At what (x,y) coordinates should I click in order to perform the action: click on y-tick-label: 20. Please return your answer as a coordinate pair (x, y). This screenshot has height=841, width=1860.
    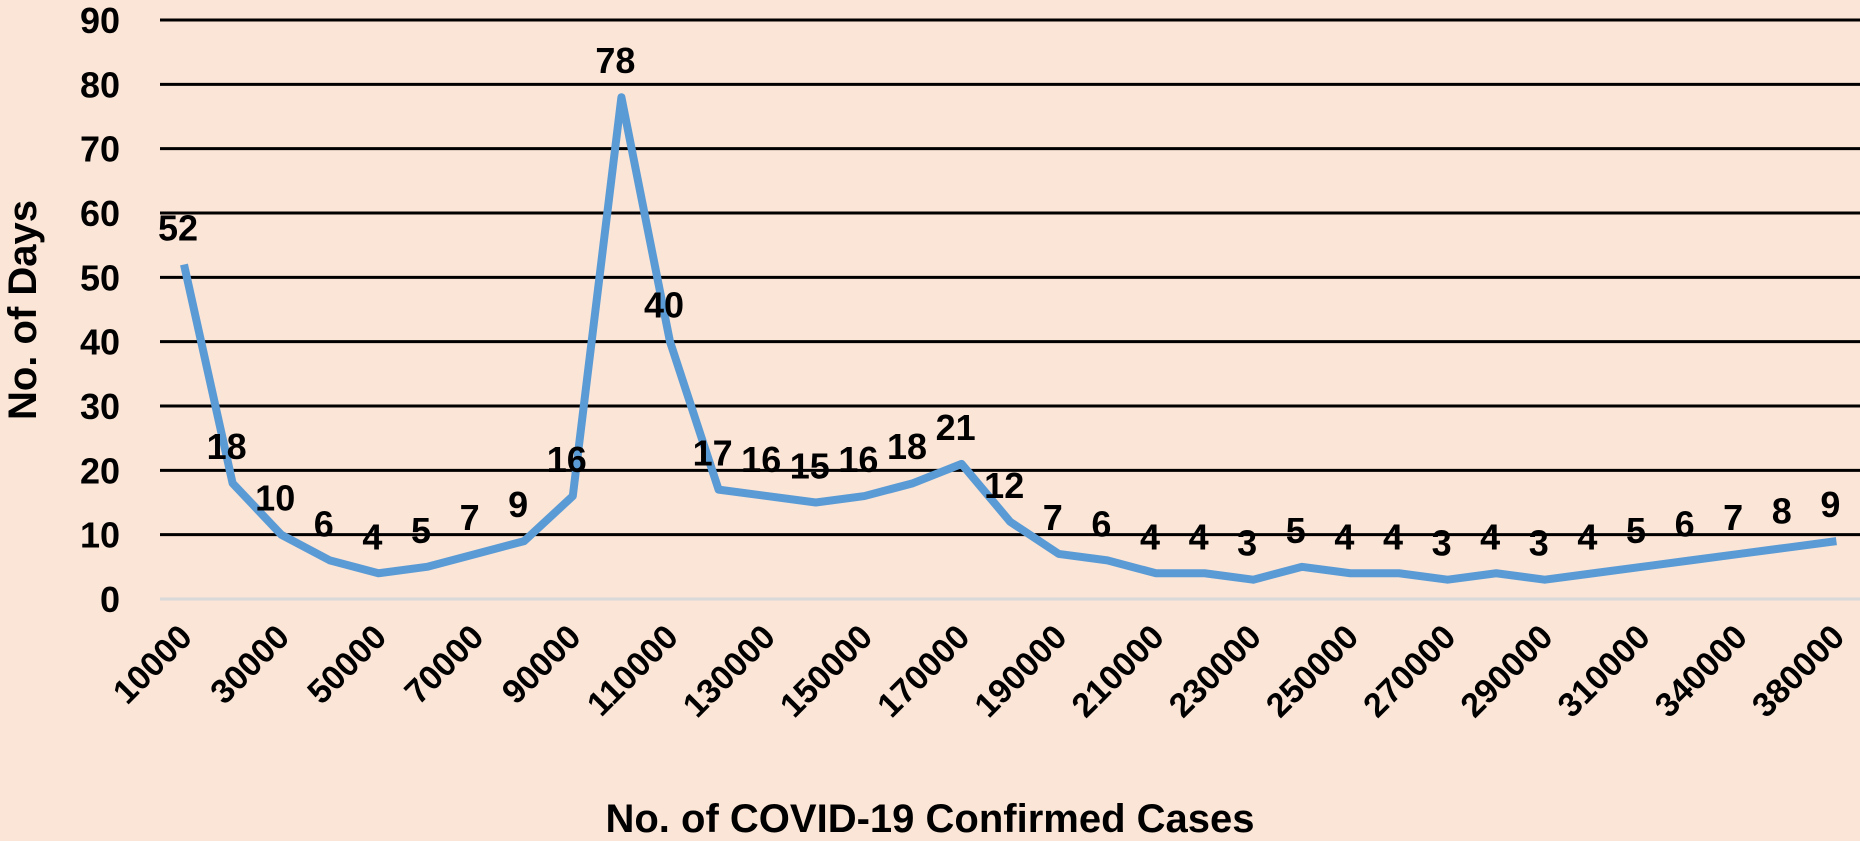
    Looking at the image, I should click on (100, 470).